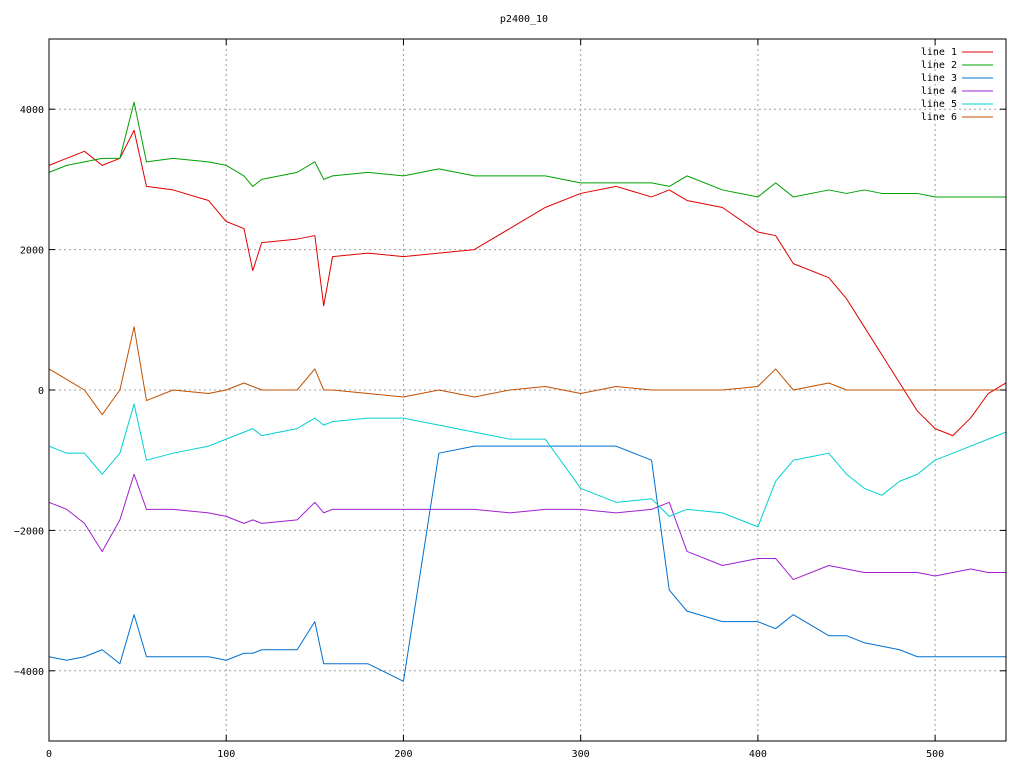 Image resolution: width=1024 pixels, height=768 pixels. Describe the element at coordinates (29, 672) in the screenshot. I see `y-tick-label: −4000` at that location.